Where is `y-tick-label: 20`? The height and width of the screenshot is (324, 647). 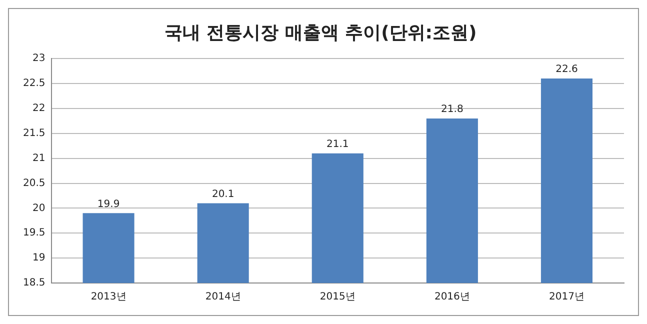
y-tick-label: 20 is located at coordinates (39, 208).